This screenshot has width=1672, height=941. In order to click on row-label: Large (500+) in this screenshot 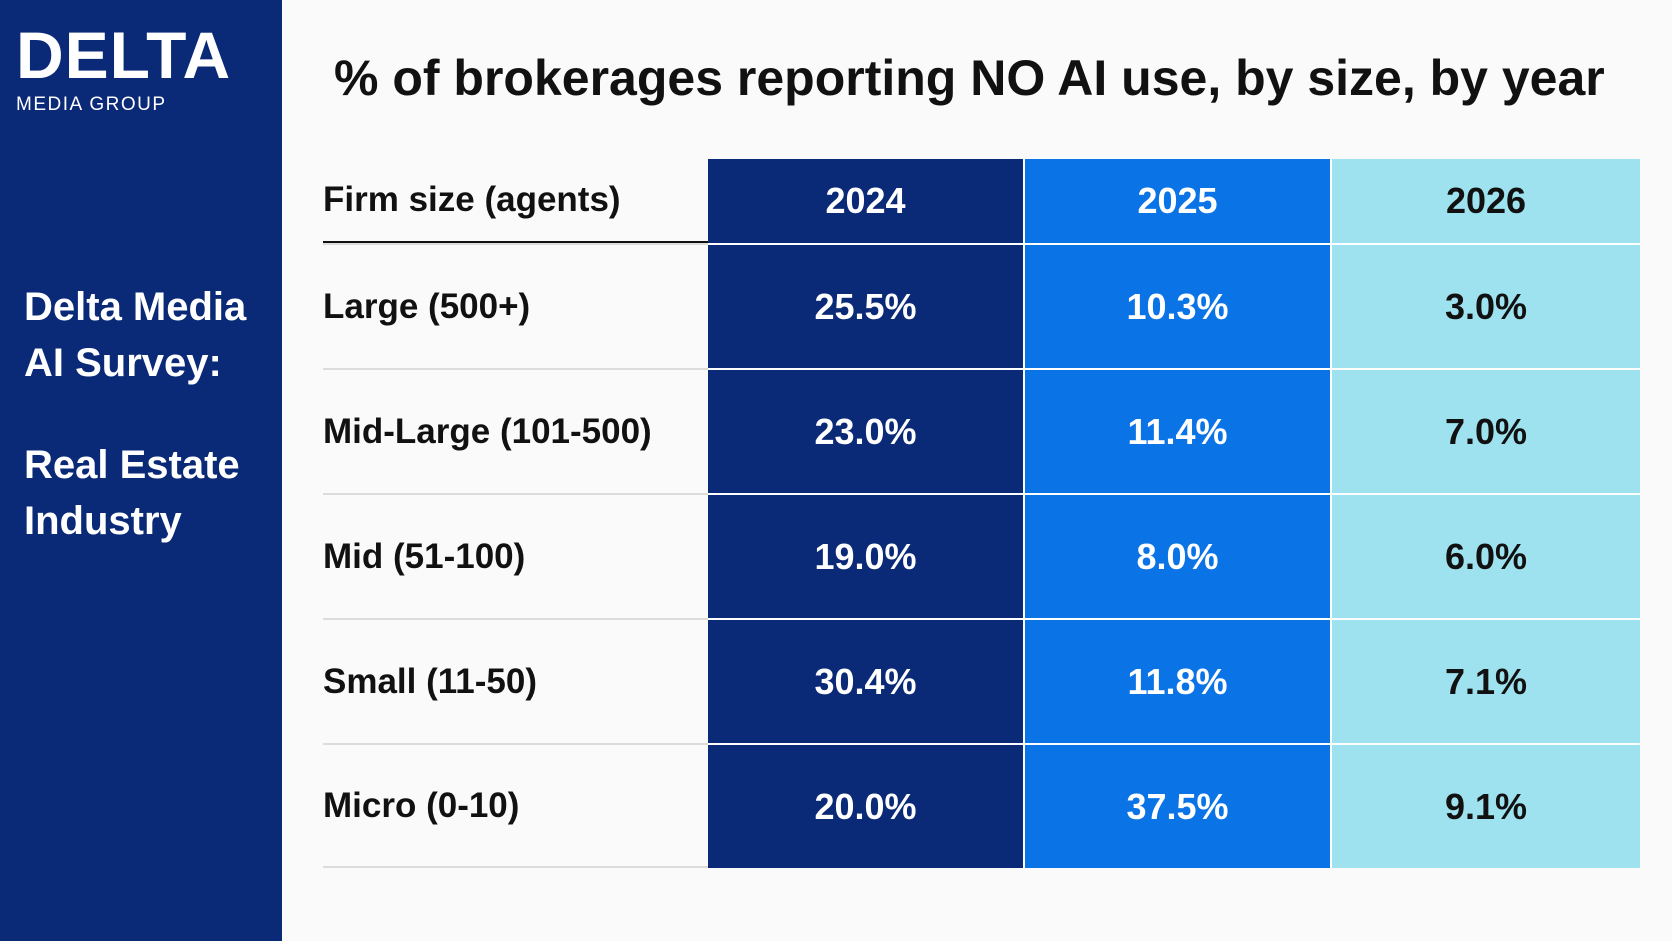, I will do `click(515, 305)`.